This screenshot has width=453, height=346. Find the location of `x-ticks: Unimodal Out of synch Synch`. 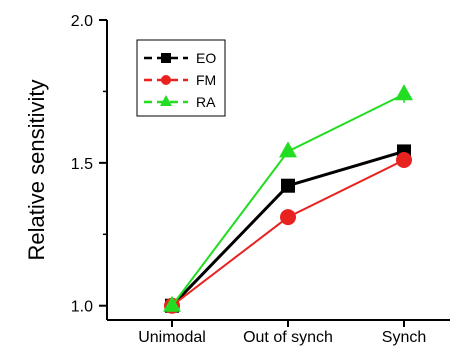

x-ticks: Unimodal Out of synch Synch is located at coordinates (282, 333).